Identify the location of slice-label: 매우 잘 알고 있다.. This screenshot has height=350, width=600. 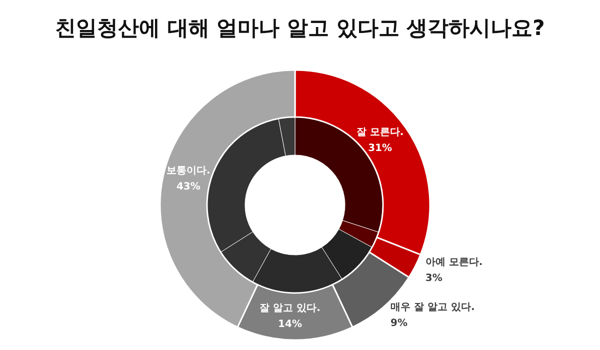
(432, 308).